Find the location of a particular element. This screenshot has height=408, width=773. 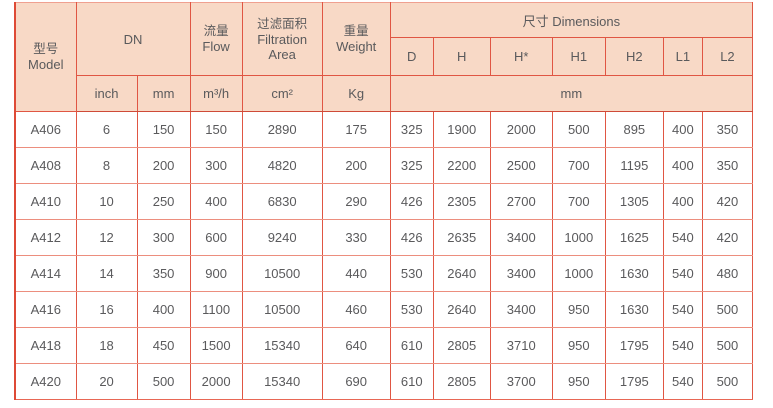

table-cell: 2200 is located at coordinates (461, 165).